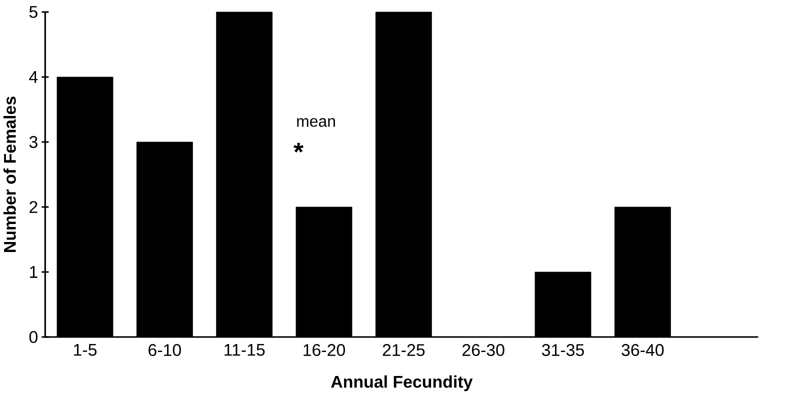  I want to click on x-tick-label: 6-10, so click(164, 350).